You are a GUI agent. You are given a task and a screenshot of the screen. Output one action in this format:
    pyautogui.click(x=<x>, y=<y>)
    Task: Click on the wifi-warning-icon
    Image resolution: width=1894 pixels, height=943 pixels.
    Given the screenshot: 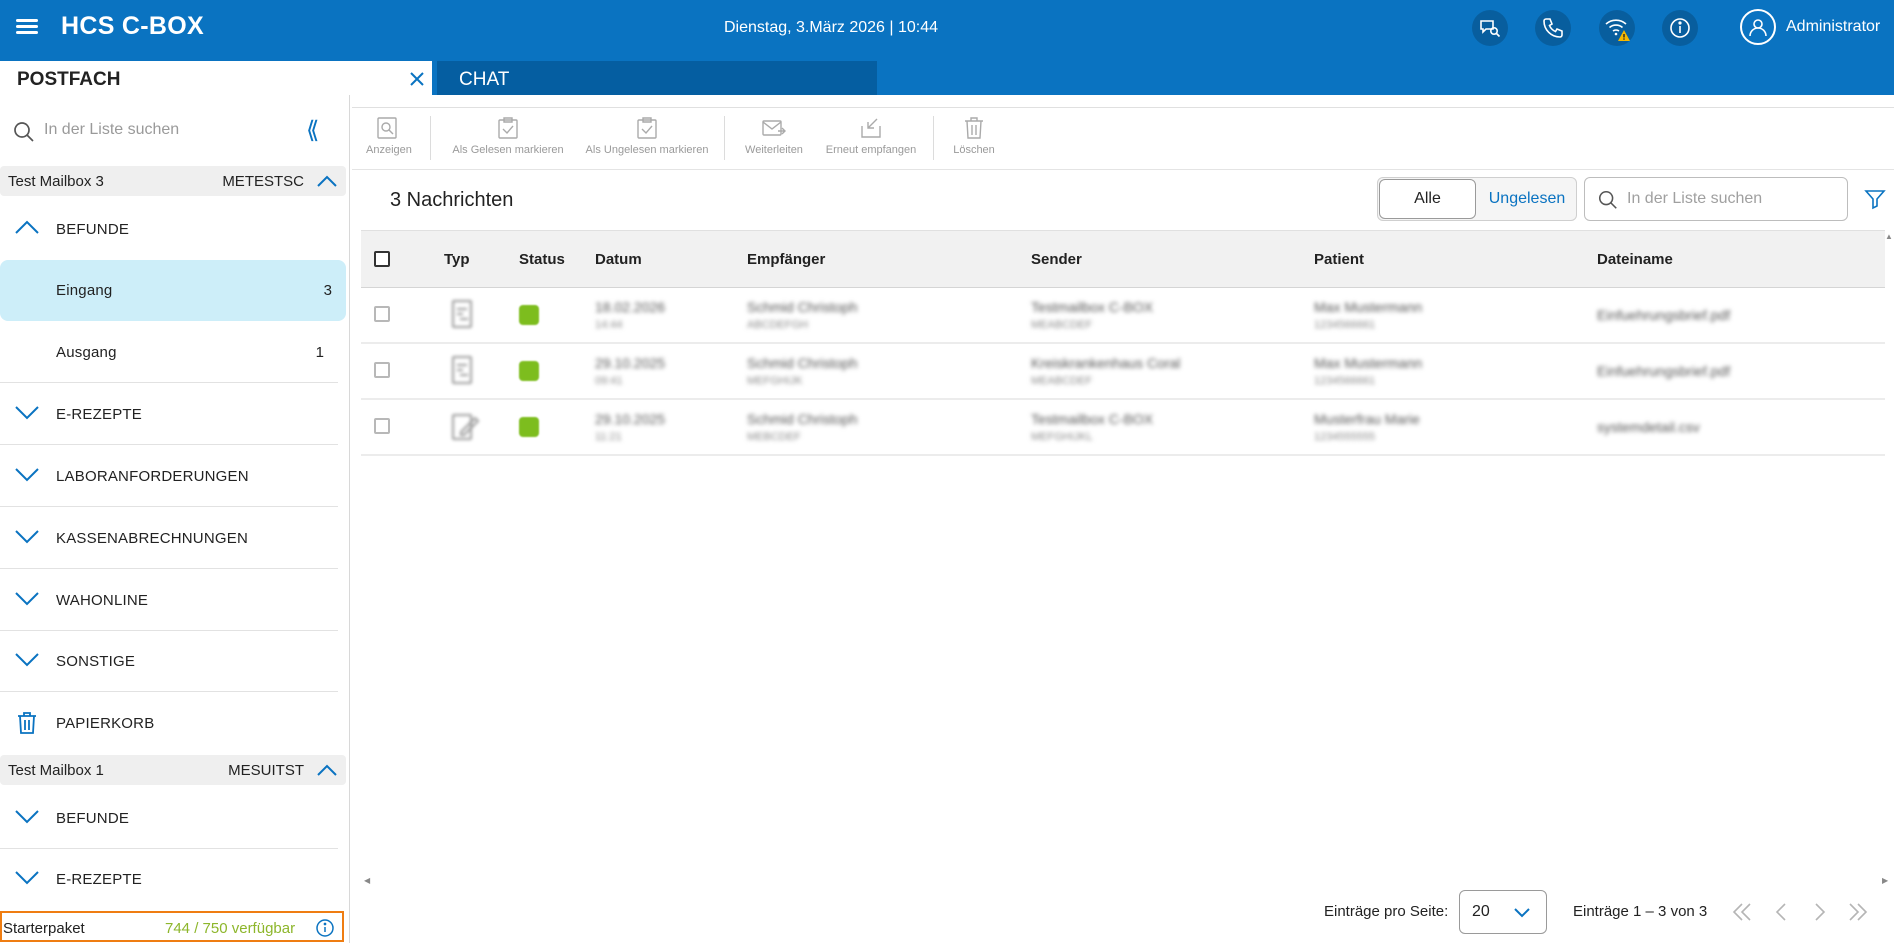 What is the action you would take?
    pyautogui.click(x=1617, y=28)
    